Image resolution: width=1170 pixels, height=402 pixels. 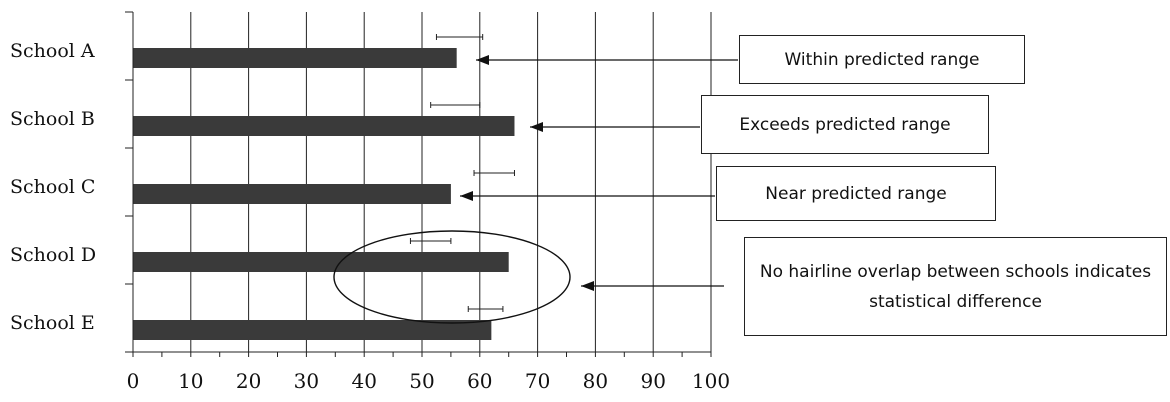 What do you see at coordinates (711, 381) in the screenshot?
I see `x-tick-label: 100` at bounding box center [711, 381].